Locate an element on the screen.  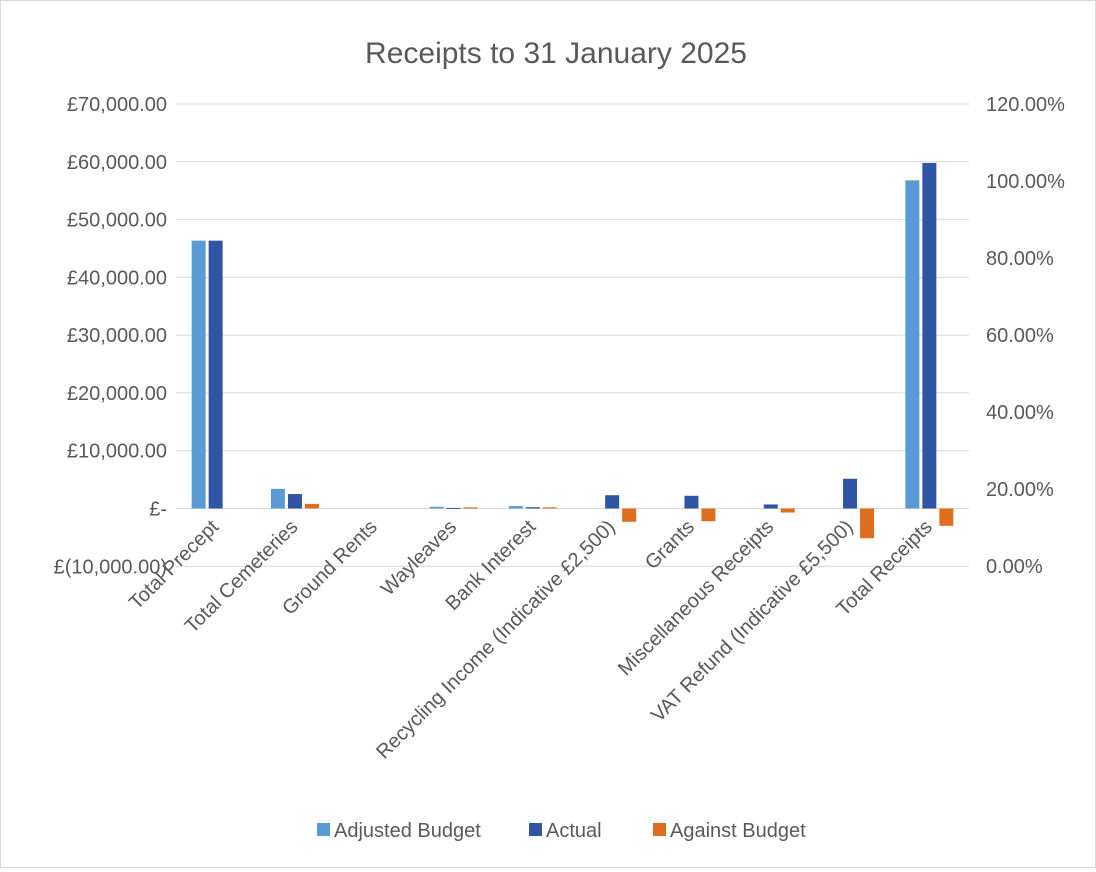
legend-item: Actual is located at coordinates (565, 831).